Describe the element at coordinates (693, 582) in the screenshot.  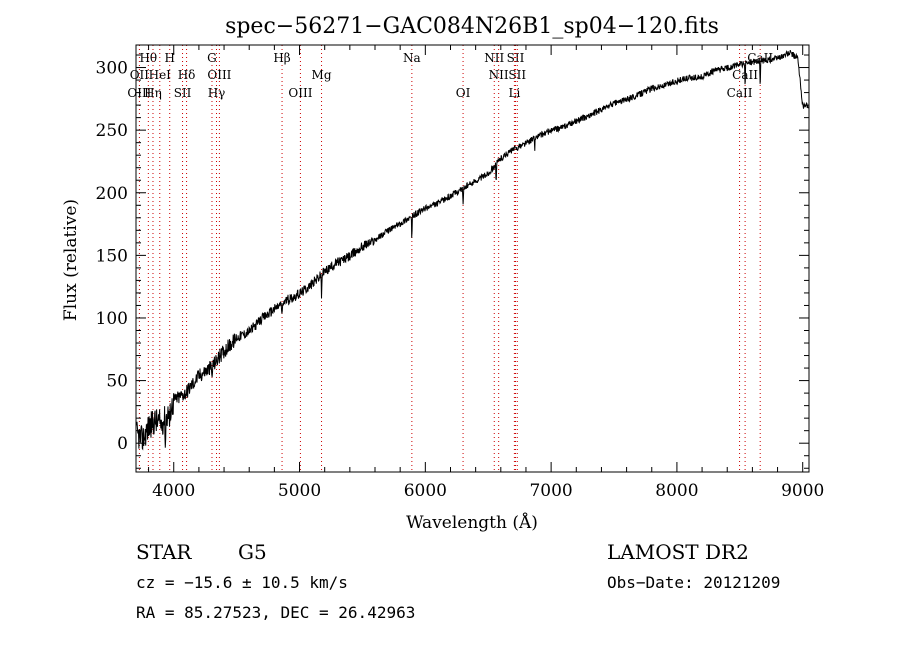
I see `obs-date: Obs−Date: 20121209` at that location.